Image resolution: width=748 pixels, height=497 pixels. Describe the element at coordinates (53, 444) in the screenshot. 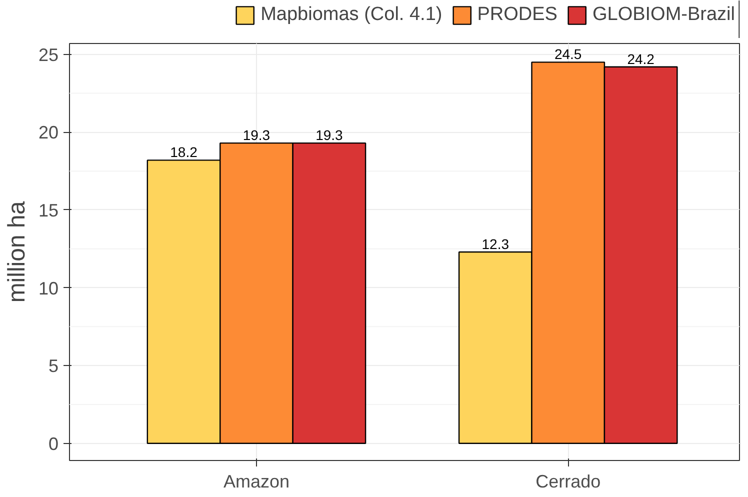

I see `y-tick-label: 0` at that location.